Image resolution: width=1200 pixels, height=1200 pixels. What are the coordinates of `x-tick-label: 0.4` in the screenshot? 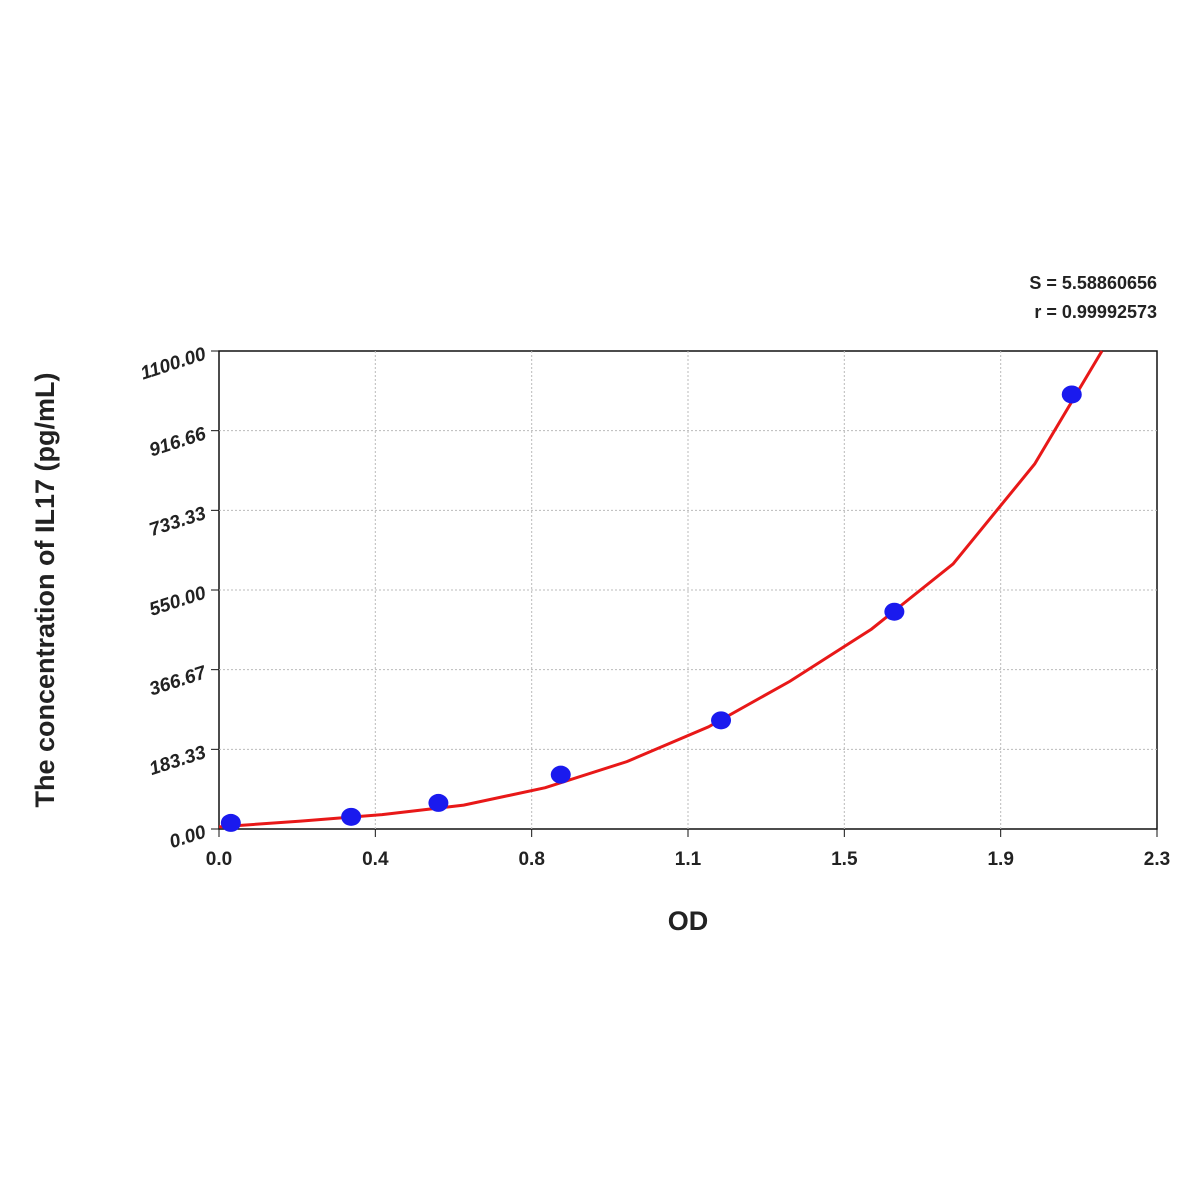 It's located at (375, 859).